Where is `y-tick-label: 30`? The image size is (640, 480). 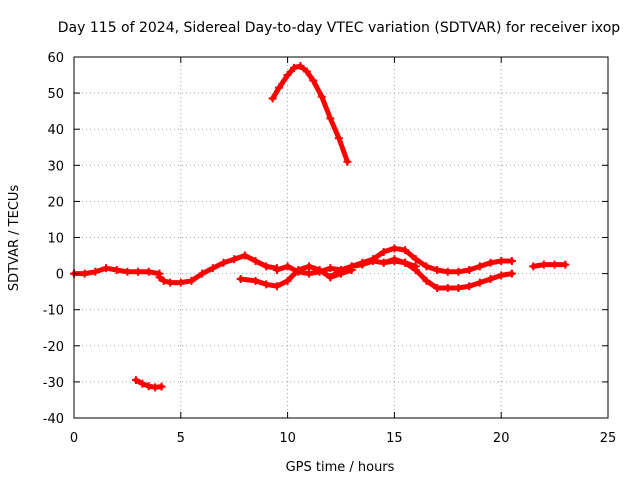
y-tick-label: 30 is located at coordinates (55, 166).